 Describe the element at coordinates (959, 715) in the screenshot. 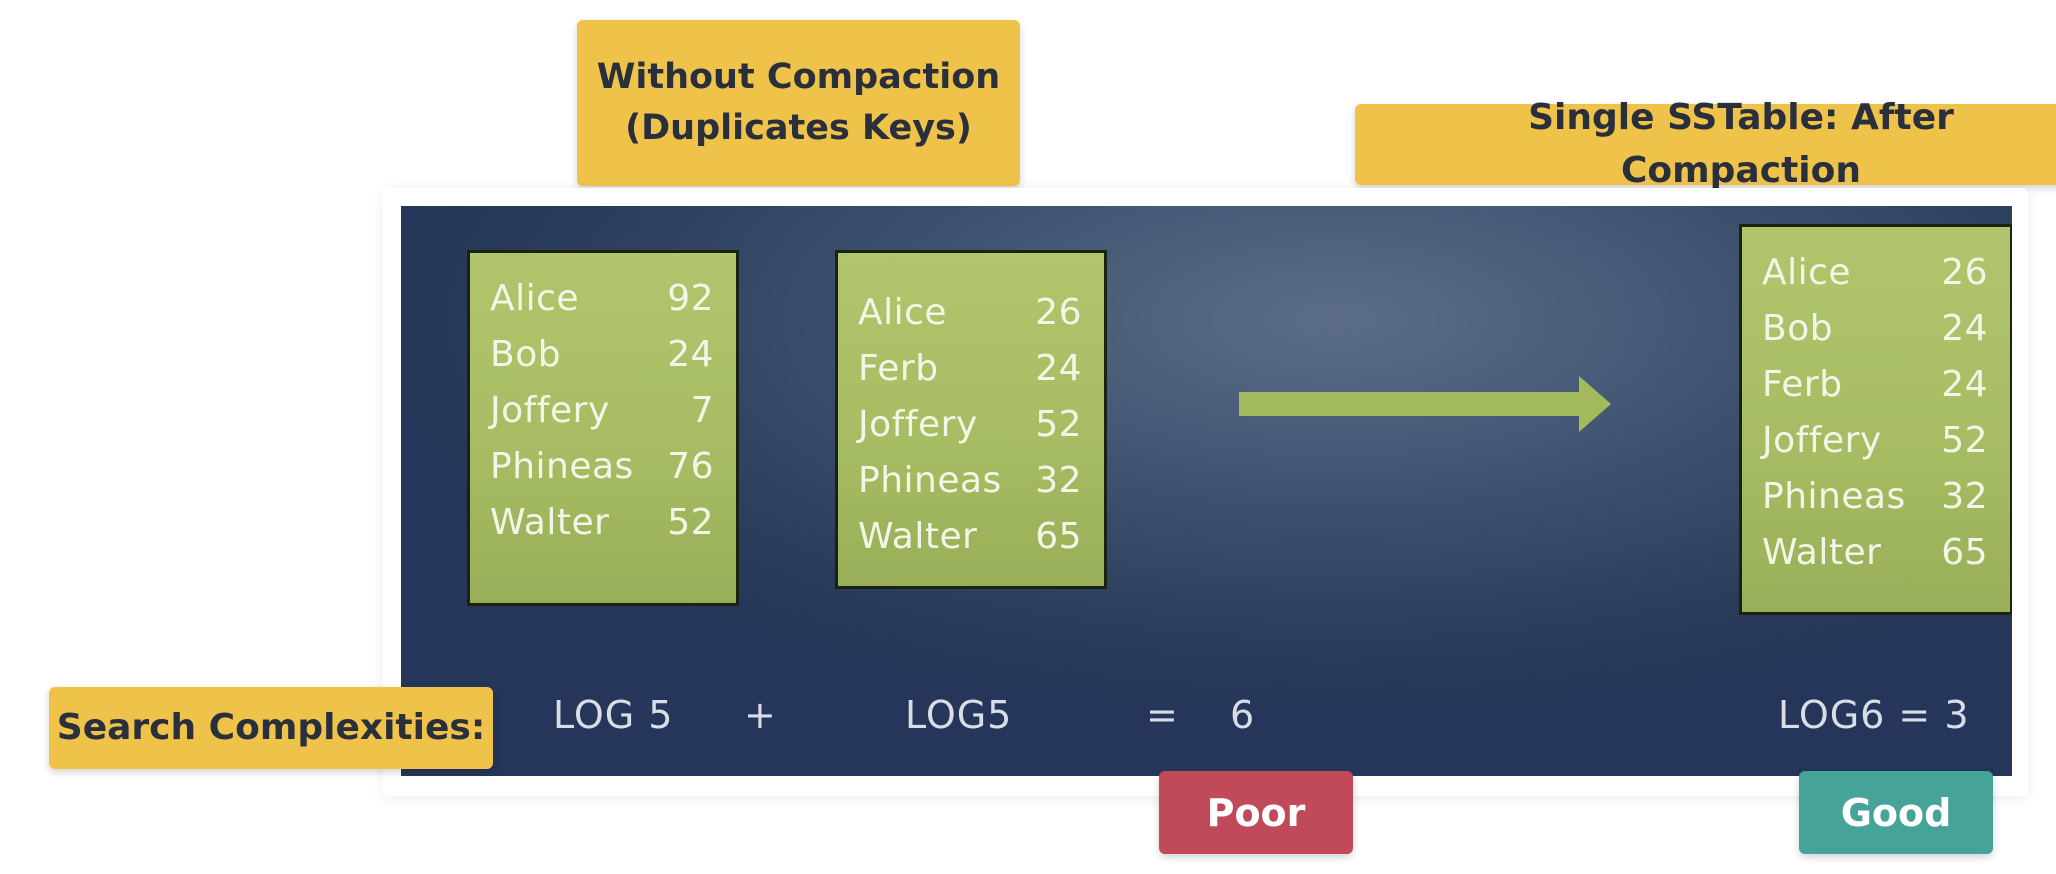

I see `formula-log5-b: LOG5` at that location.